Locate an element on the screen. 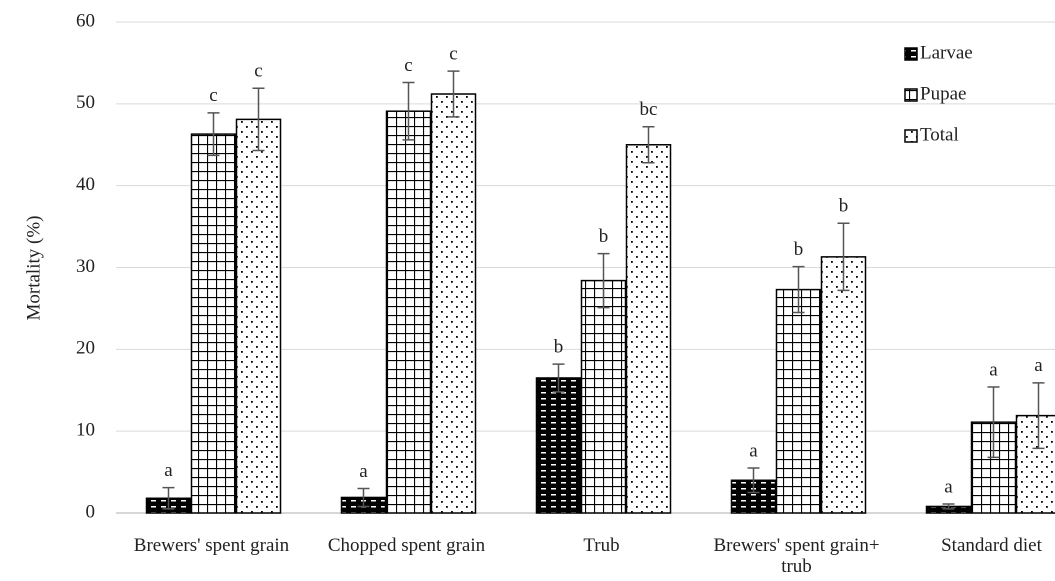 This screenshot has width=1055, height=581. y-tick-label: 10 is located at coordinates (85, 430).